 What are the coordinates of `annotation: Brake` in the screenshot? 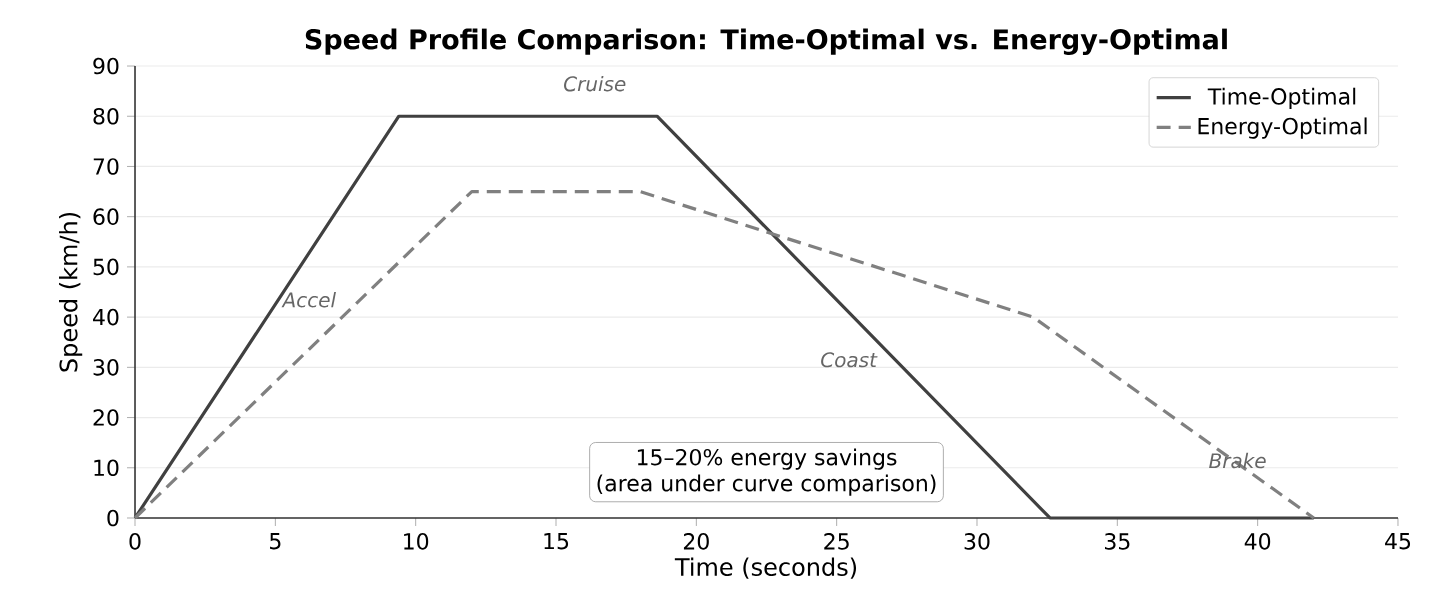 It's located at (1237, 460).